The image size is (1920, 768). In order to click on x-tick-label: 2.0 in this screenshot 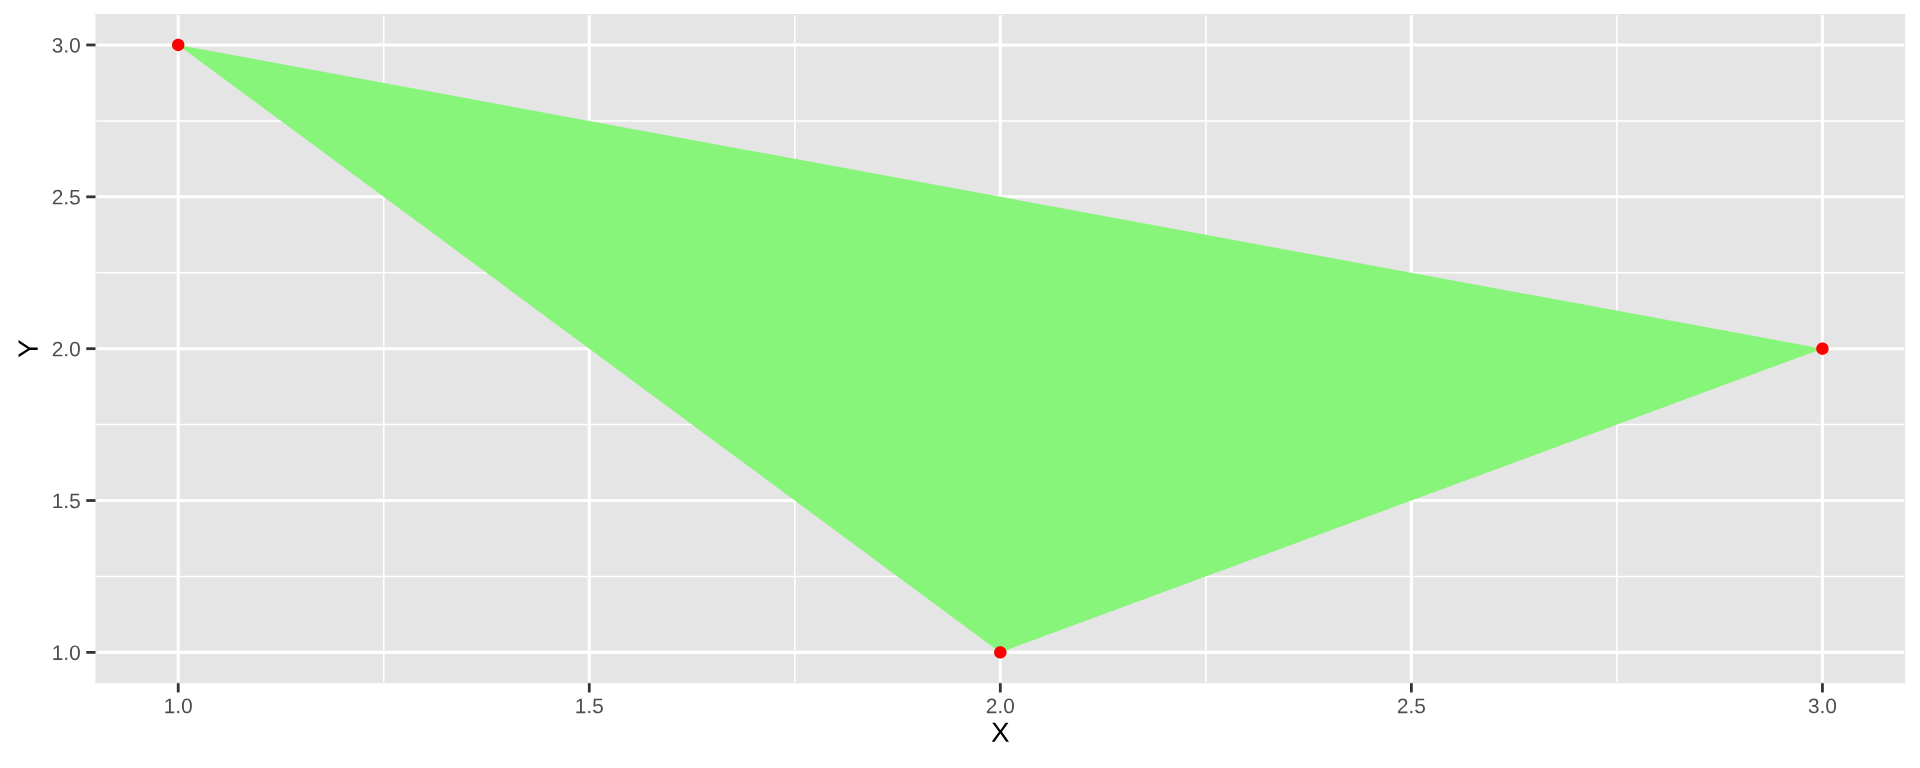, I will do `click(1000, 706)`.